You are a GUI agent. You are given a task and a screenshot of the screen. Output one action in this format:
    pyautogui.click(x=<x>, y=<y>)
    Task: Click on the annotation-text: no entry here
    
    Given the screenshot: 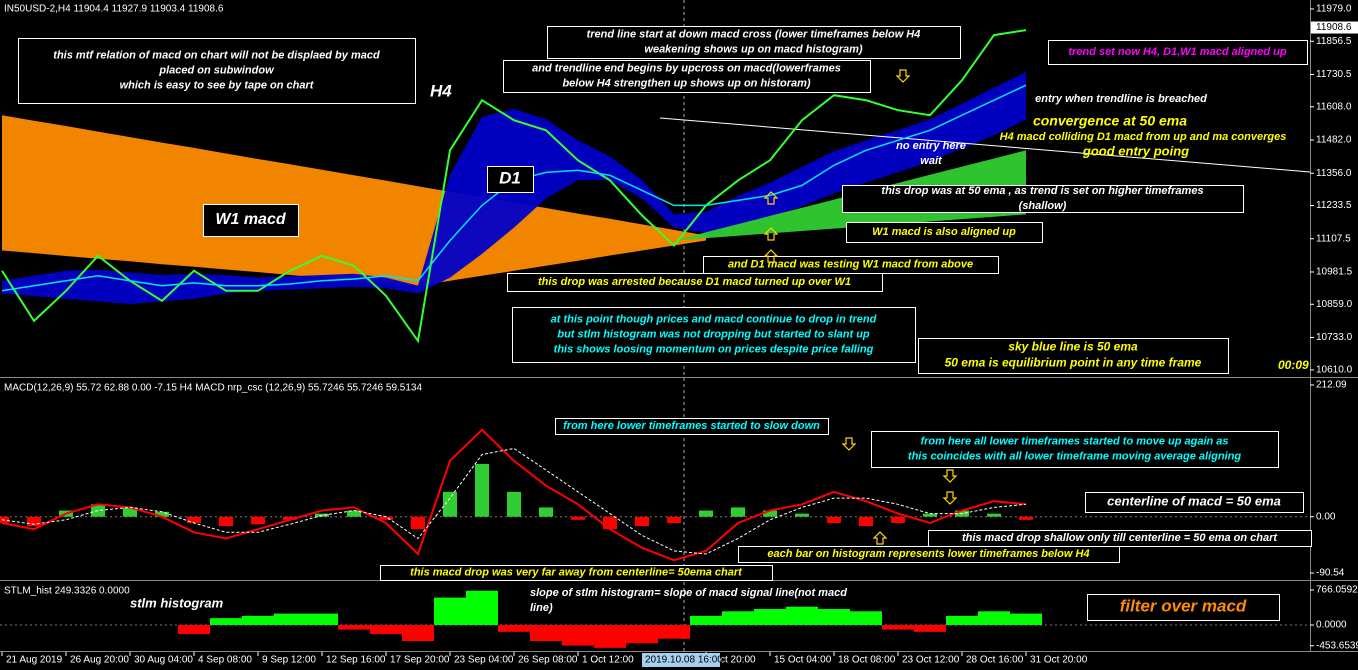 What is the action you would take?
    pyautogui.click(x=931, y=146)
    